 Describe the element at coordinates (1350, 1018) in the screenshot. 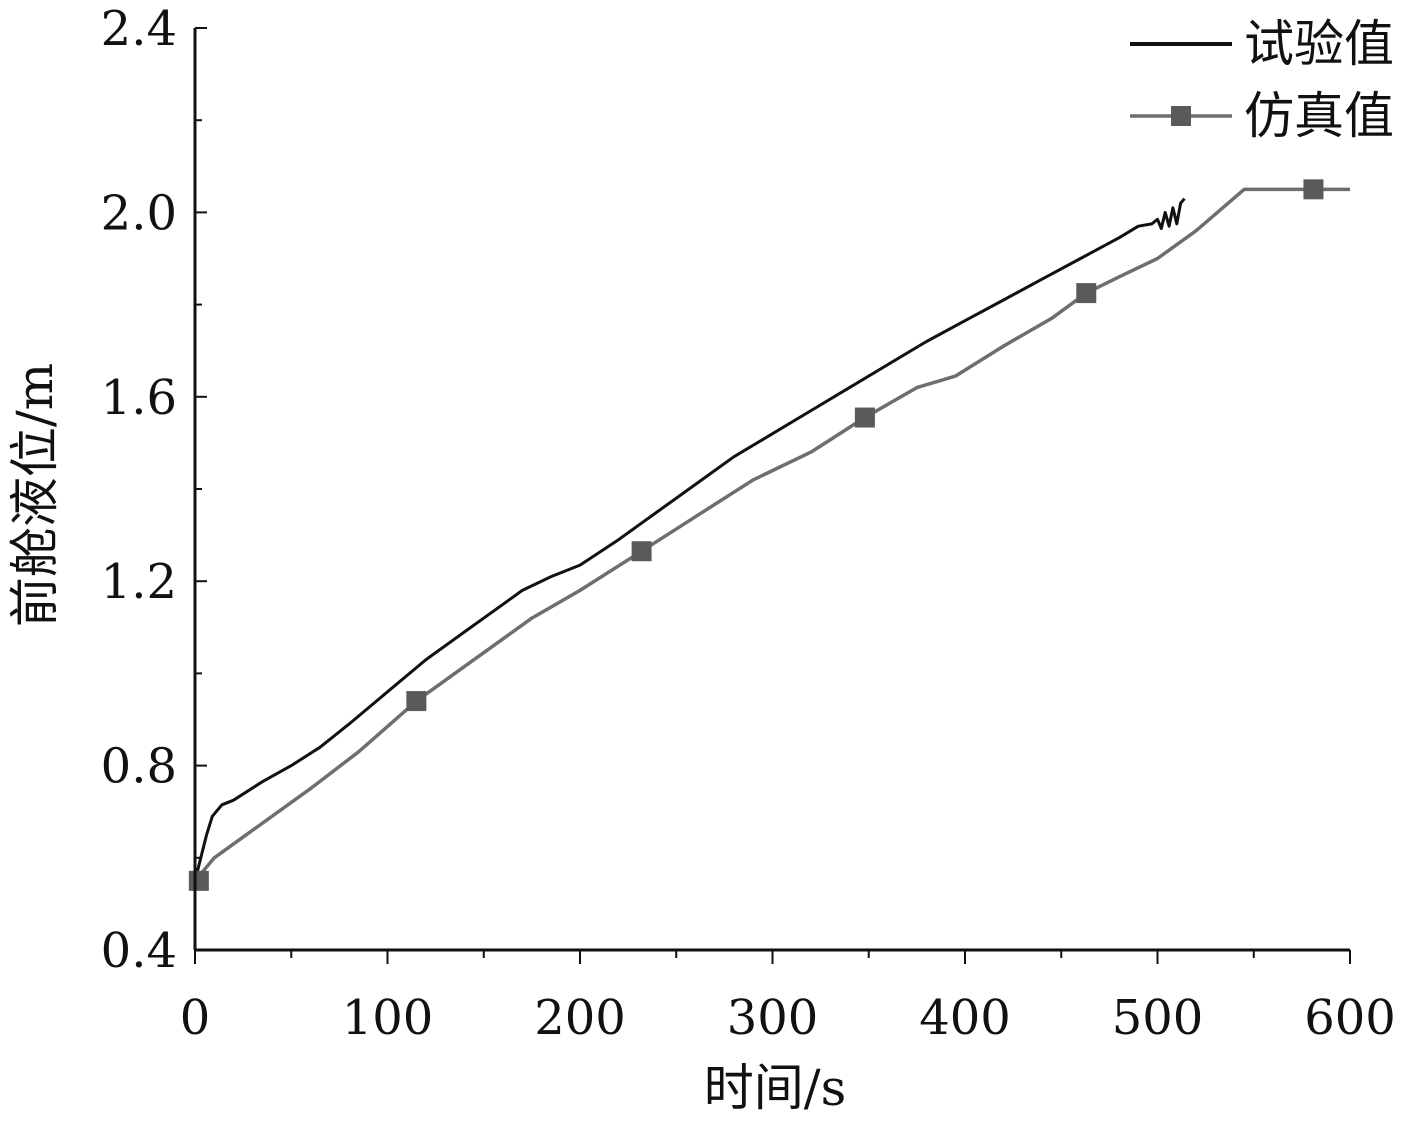

I see `x-tick-label: 600` at that location.